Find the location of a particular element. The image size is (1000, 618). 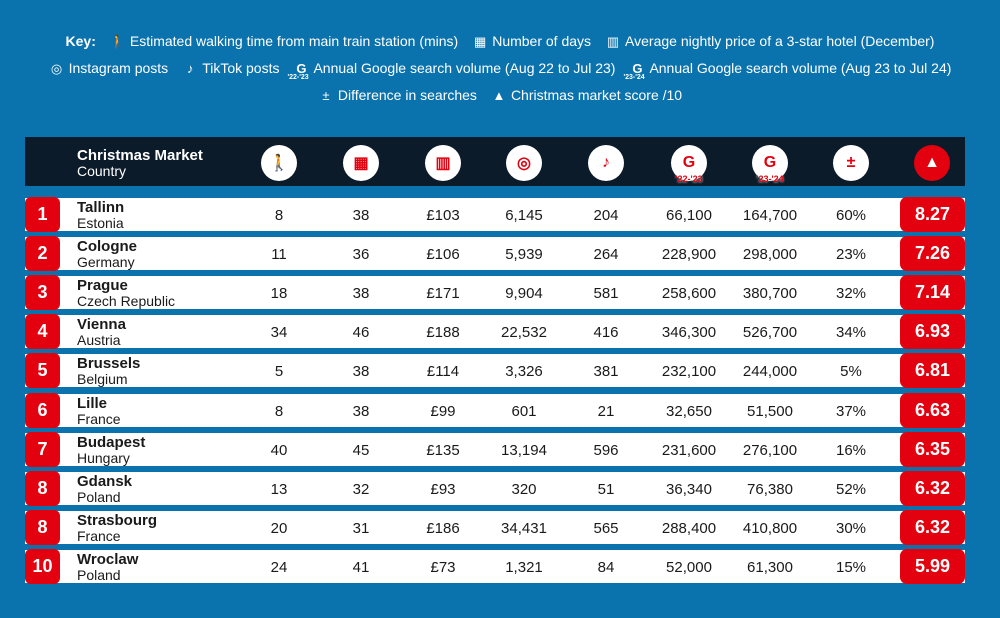

diff-cell: 34% is located at coordinates (851, 333).